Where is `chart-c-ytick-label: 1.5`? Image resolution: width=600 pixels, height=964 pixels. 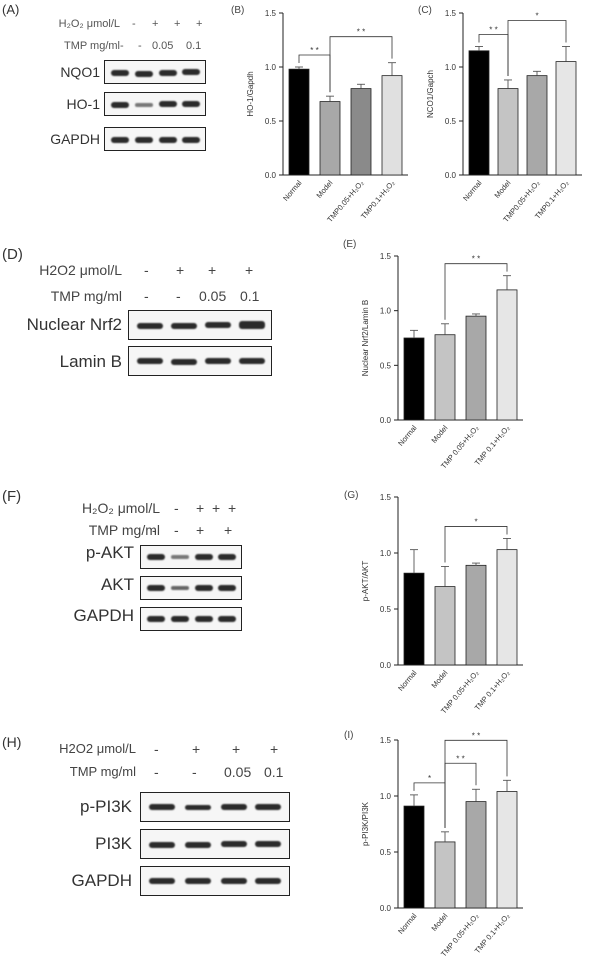
chart-c-ytick-label: 1.5 is located at coordinates (451, 13).